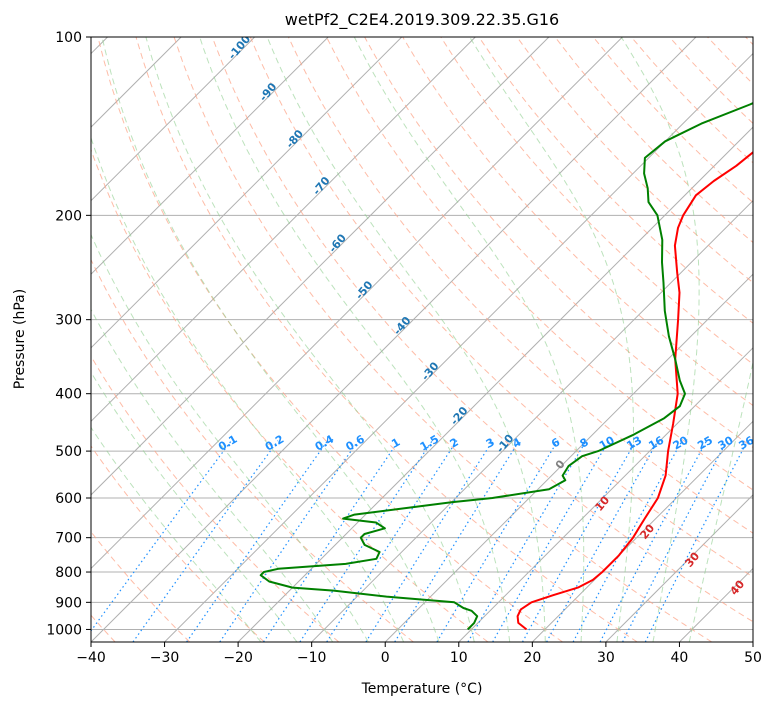 The width and height of the screenshot is (775, 708). I want to click on x-tick-label: −10, so click(312, 658).